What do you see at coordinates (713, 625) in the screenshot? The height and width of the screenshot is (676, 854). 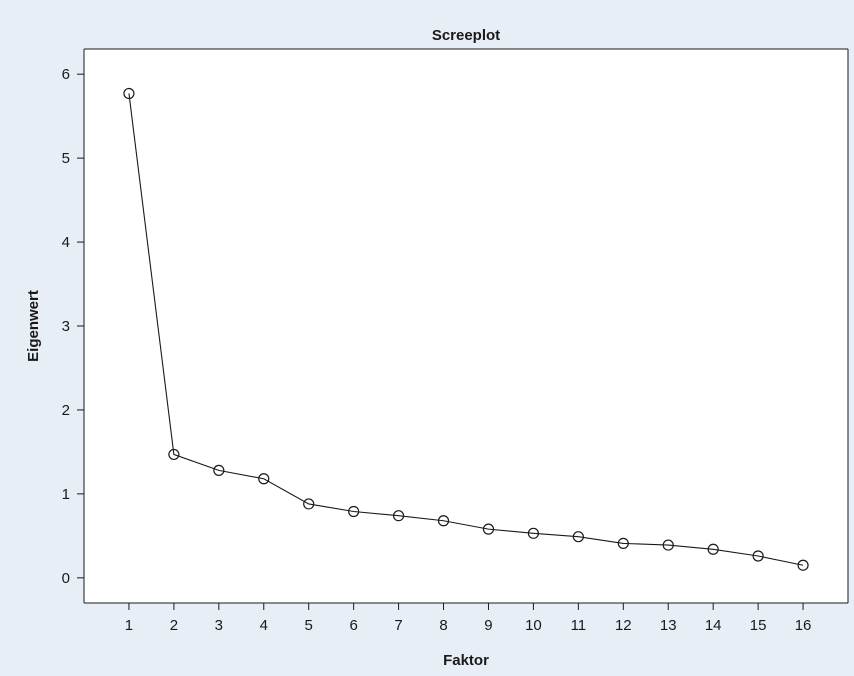 I see `x-tick-label: 14` at bounding box center [713, 625].